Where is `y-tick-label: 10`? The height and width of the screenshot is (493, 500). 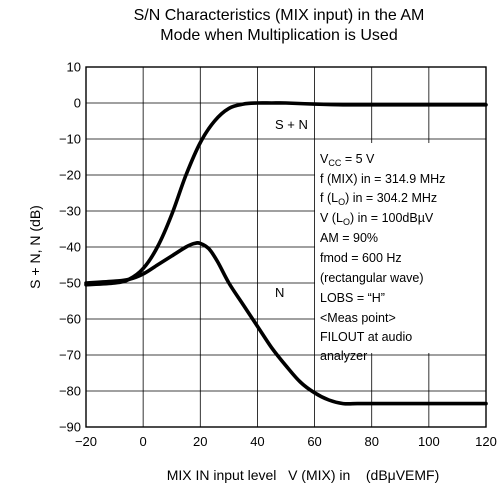
y-tick-label: 10 is located at coordinates (74, 67).